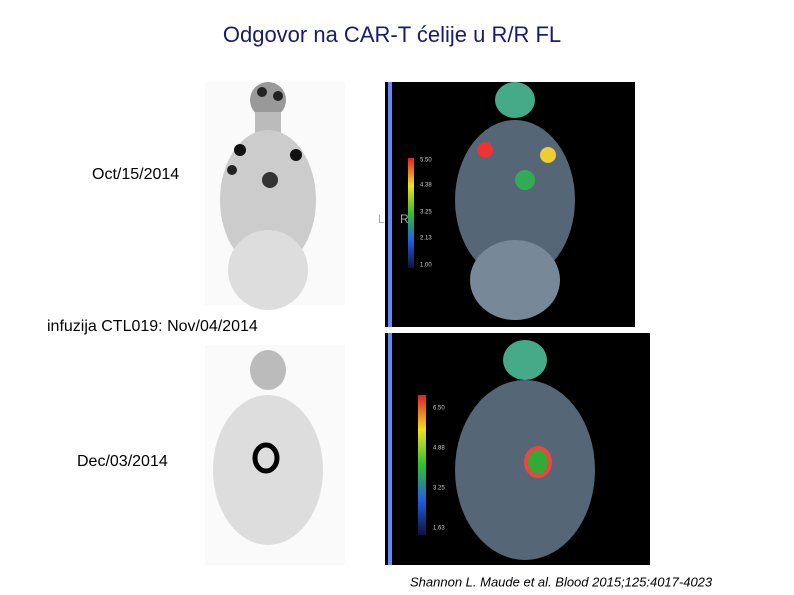 Image resolution: width=794 pixels, height=595 pixels. Describe the element at coordinates (439, 409) in the screenshot. I see `scale-label: 6.50` at that location.